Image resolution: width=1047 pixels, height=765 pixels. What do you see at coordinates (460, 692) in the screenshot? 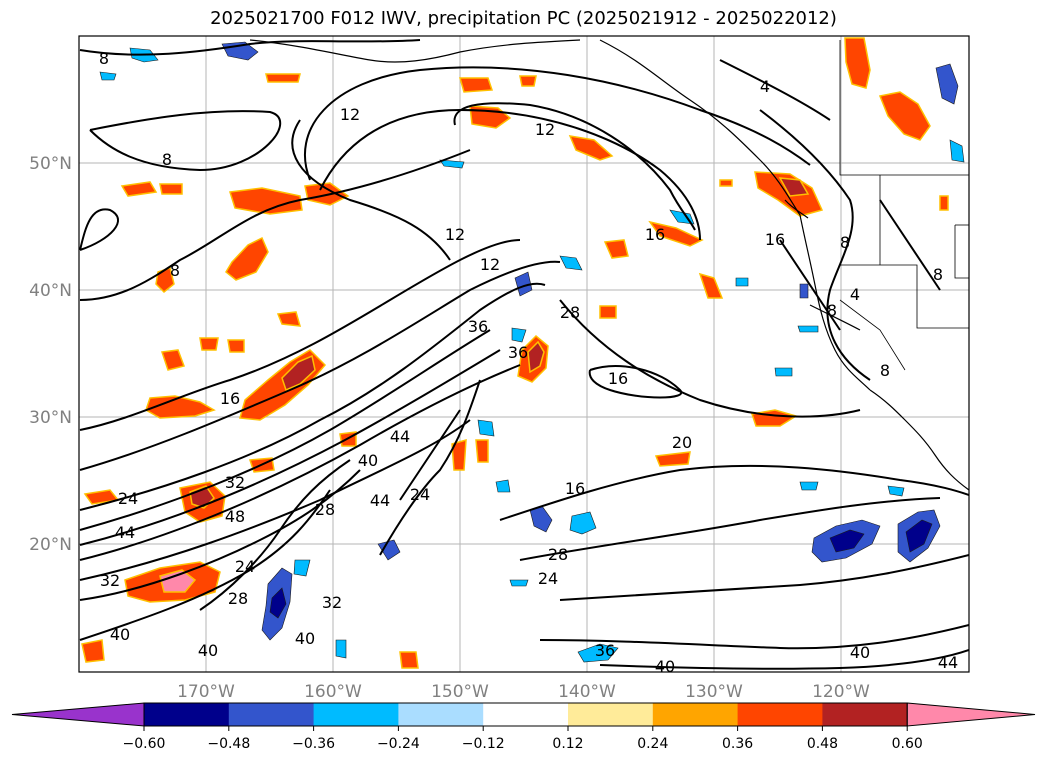
I see `lon-label: 150°W` at bounding box center [460, 692].